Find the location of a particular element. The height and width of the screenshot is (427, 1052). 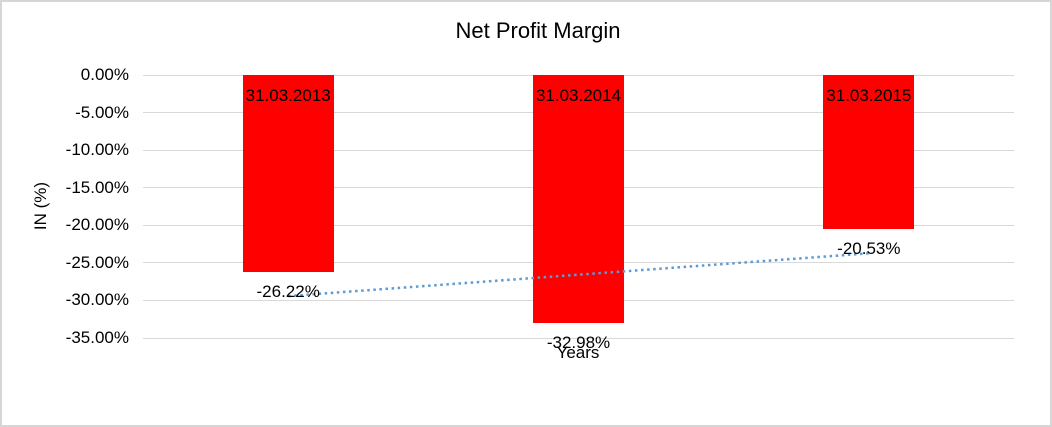

bar-31.03.2013 is located at coordinates (288, 174).